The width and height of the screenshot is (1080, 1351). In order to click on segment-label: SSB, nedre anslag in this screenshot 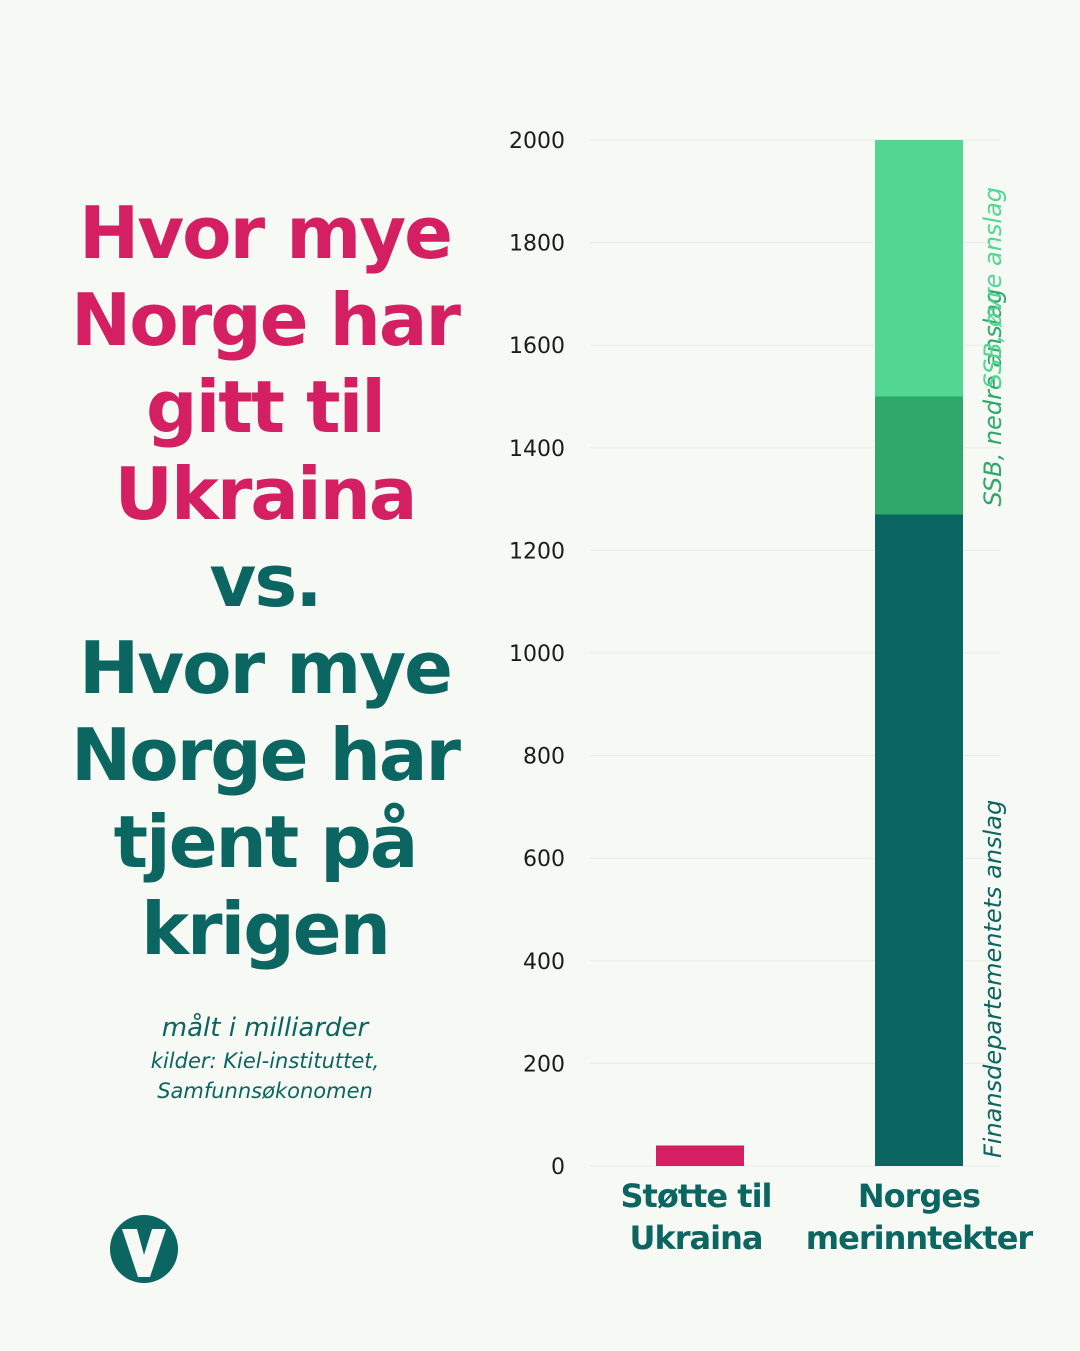, I will do `click(993, 398)`.